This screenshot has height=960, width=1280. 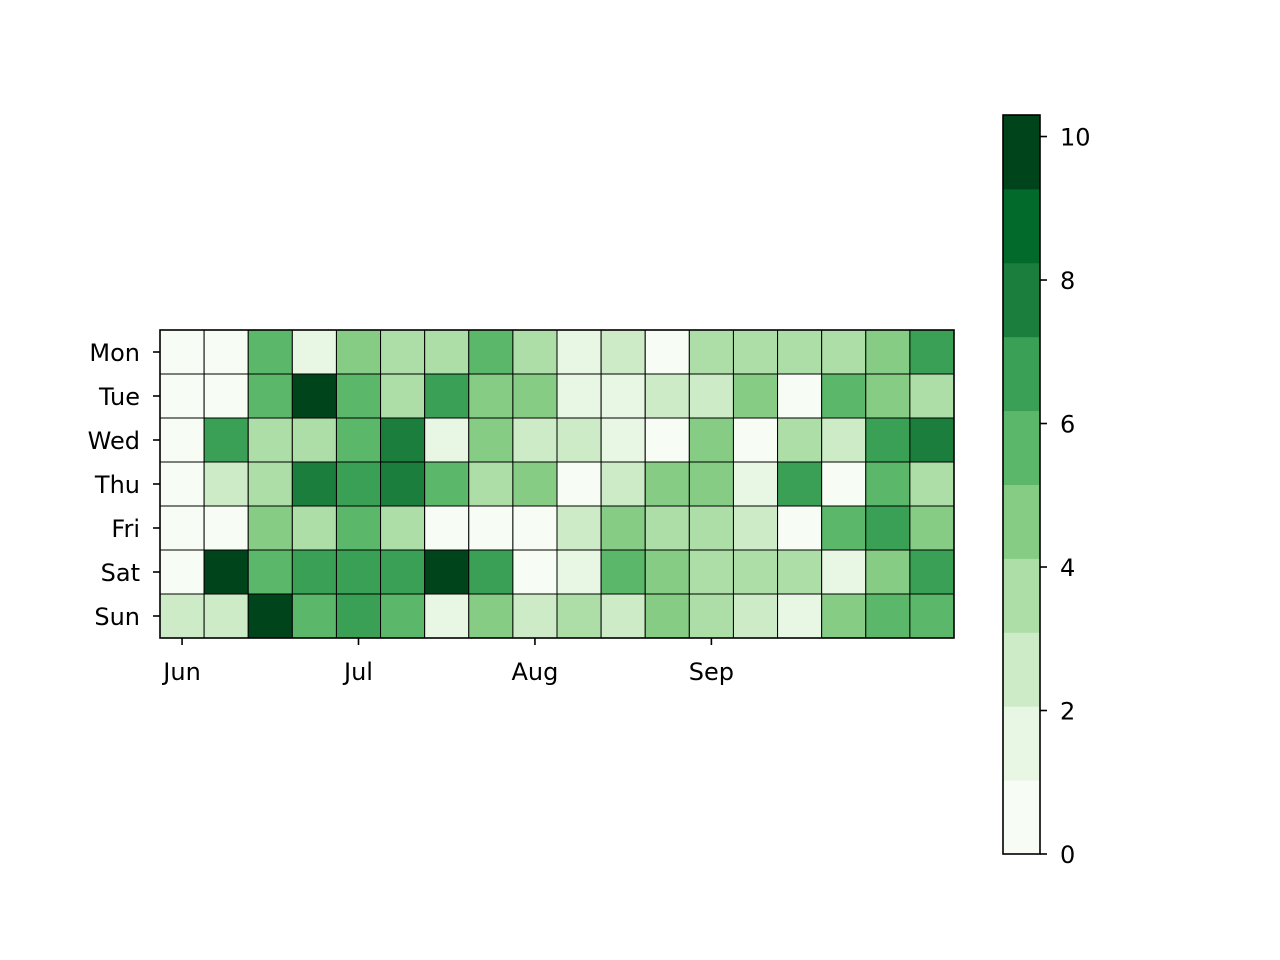 What do you see at coordinates (114, 441) in the screenshot?
I see `y-tick-label: Wed` at bounding box center [114, 441].